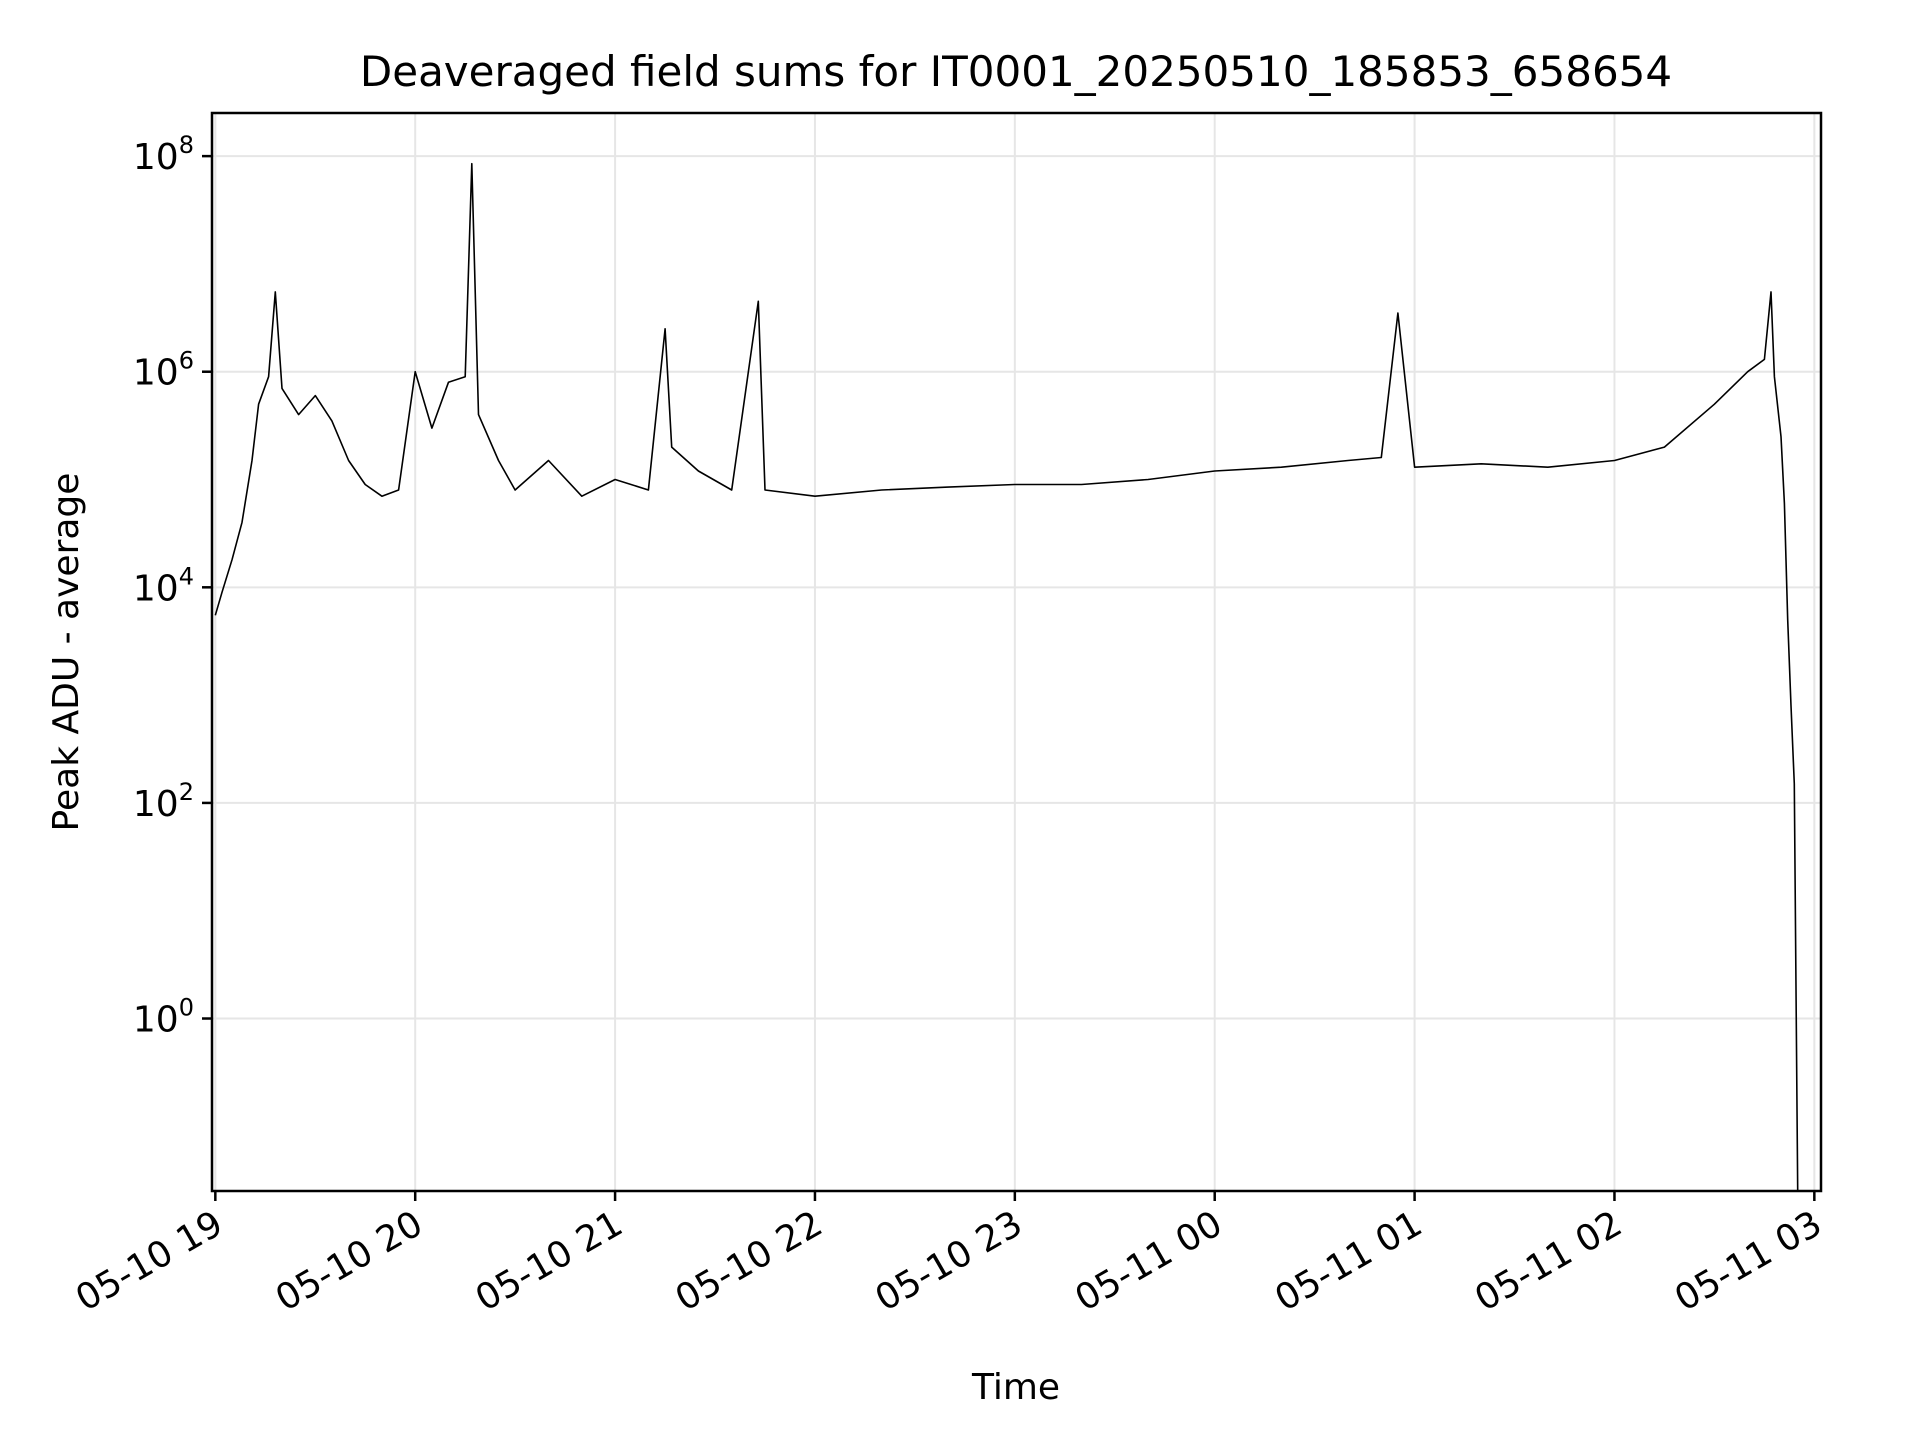  What do you see at coordinates (1015, 1387) in the screenshot?
I see `x-axis-label: Time` at bounding box center [1015, 1387].